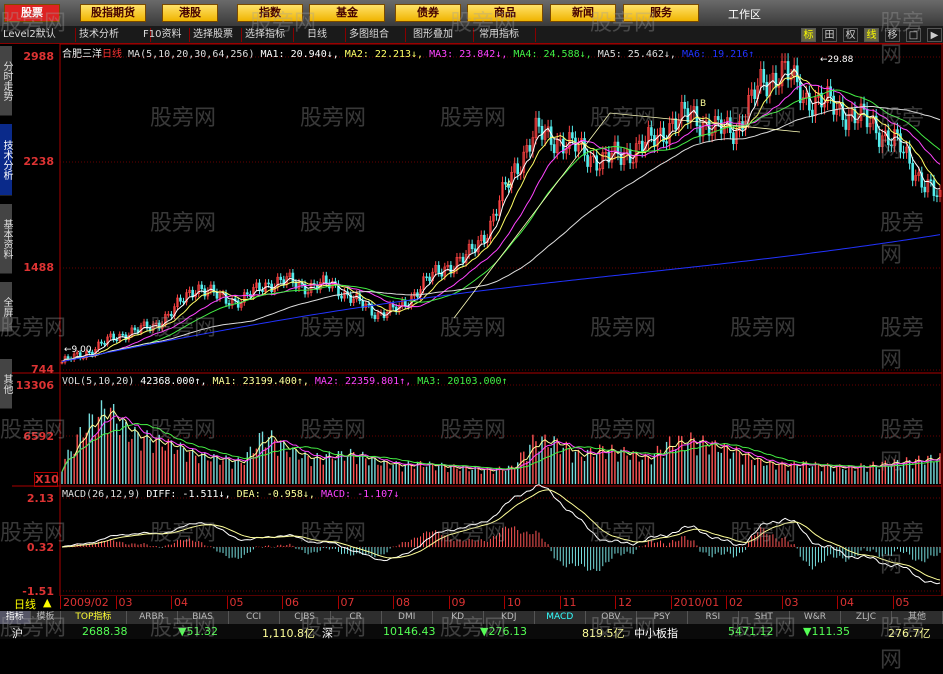 The height and width of the screenshot is (674, 943). I want to click on indicator-tab-w&r: W&R, so click(815, 617).